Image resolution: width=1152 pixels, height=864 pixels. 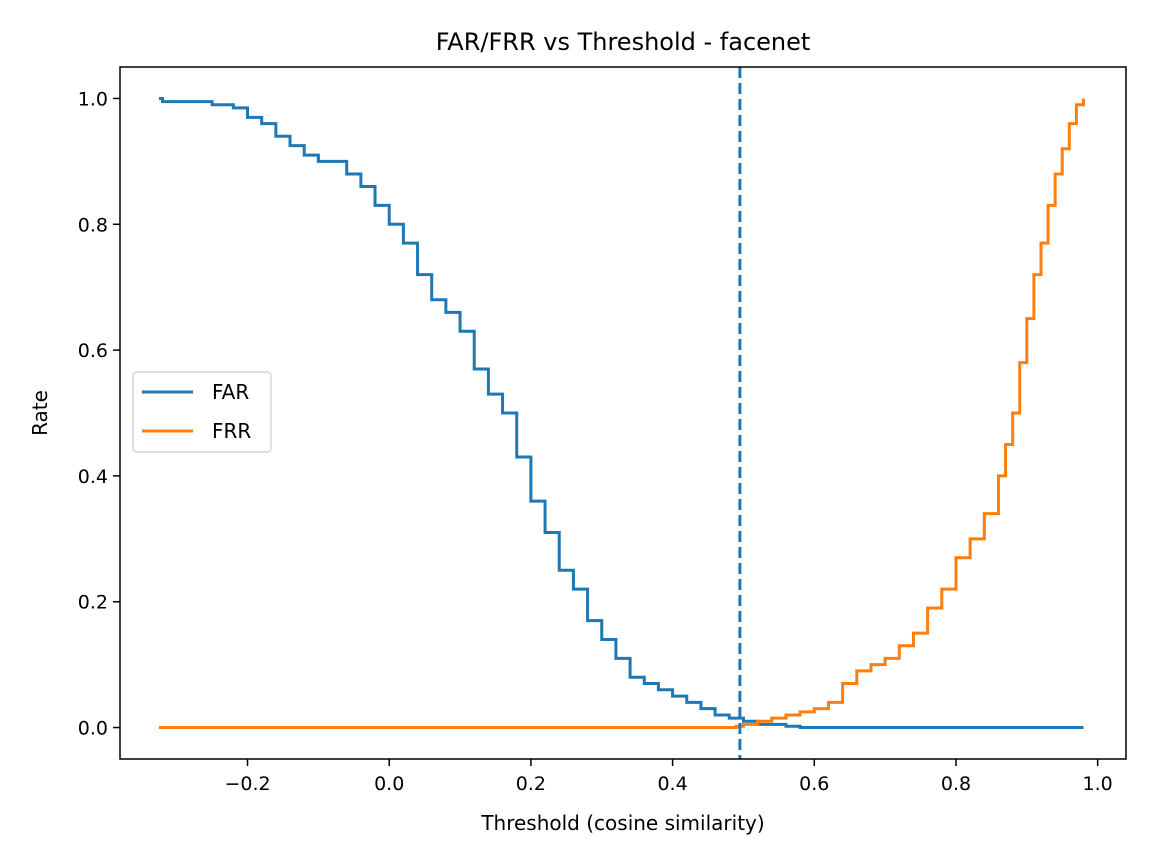 I want to click on x-tick-label: 1.0, so click(x=1098, y=784).